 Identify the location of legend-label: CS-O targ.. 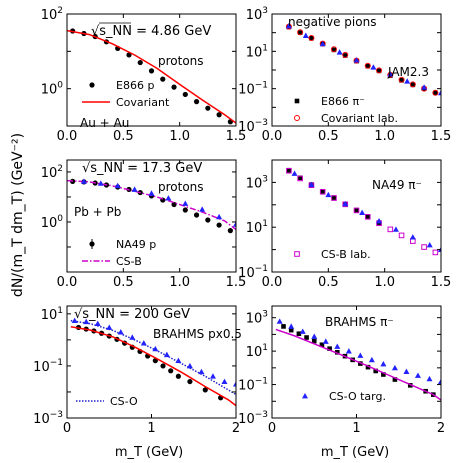
(357, 396).